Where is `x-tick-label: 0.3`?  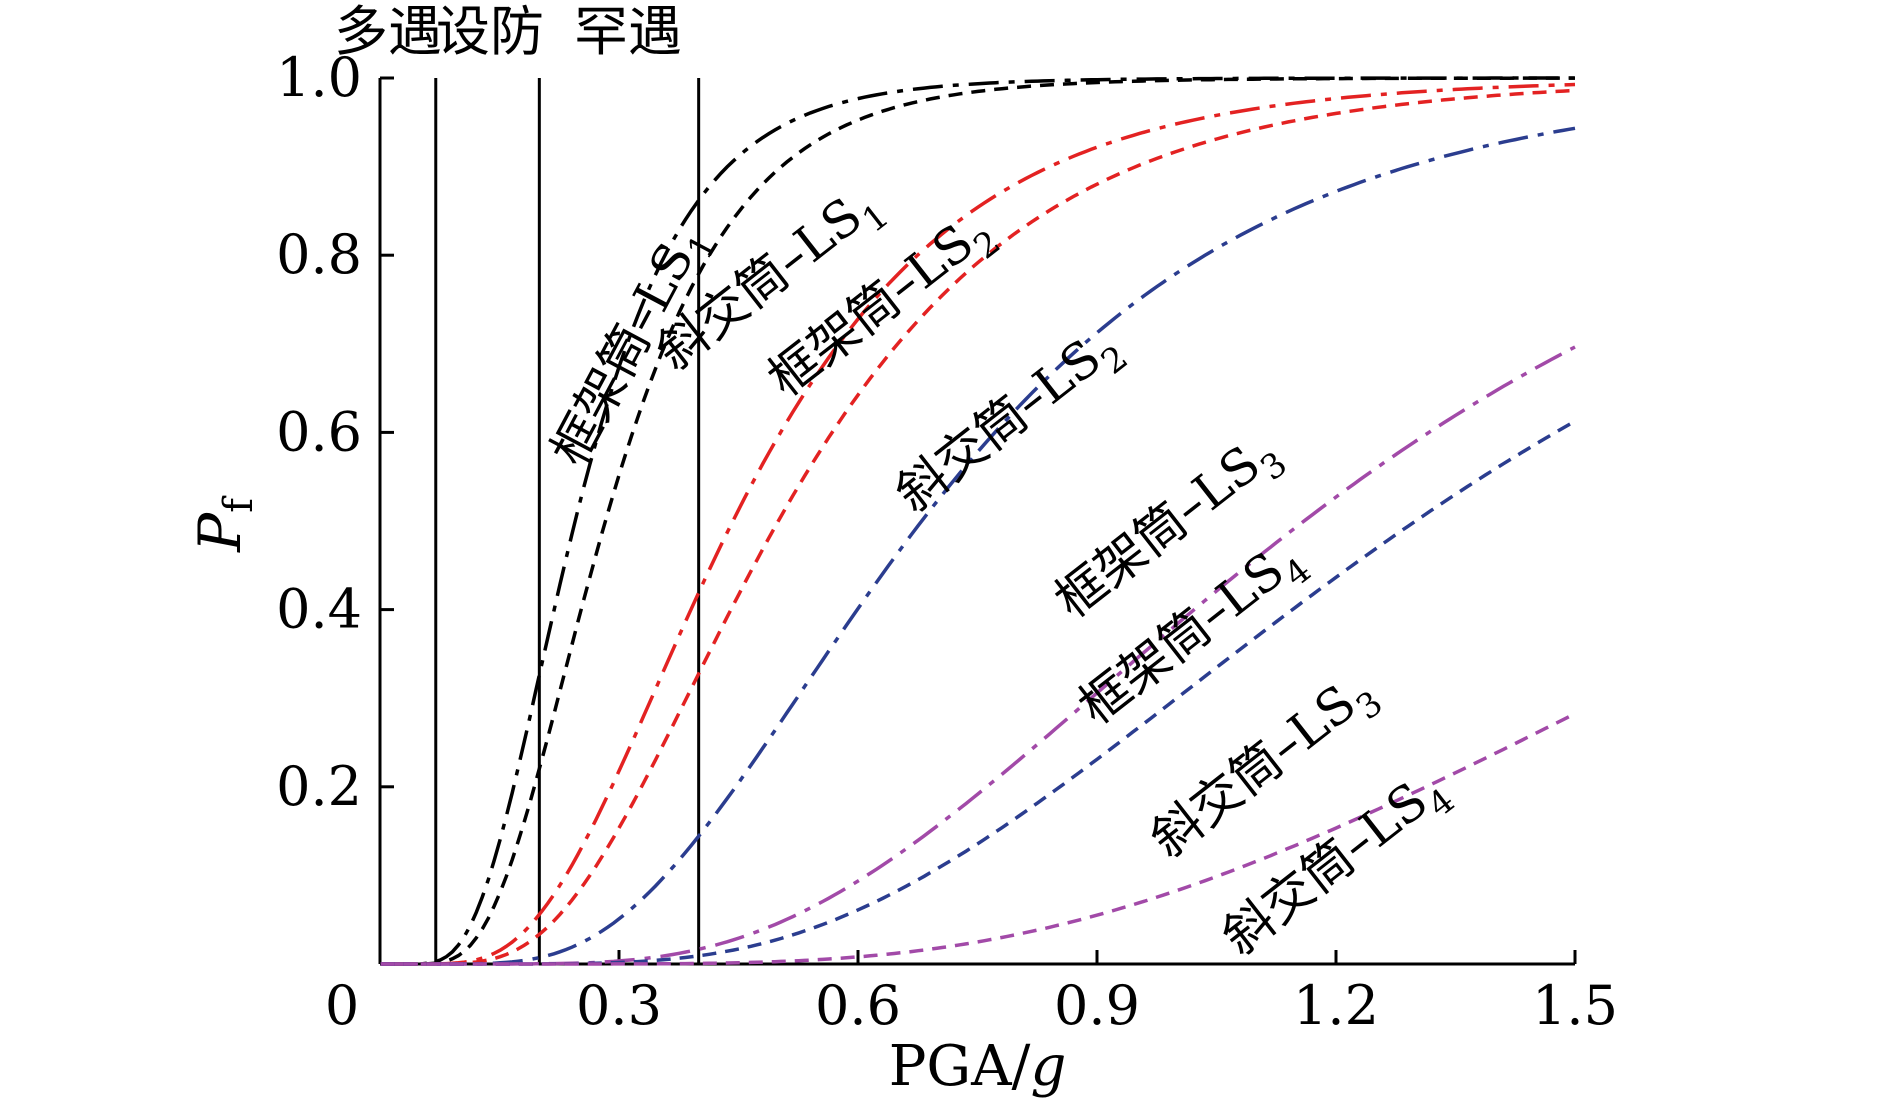 x-tick-label: 0.3 is located at coordinates (619, 1005).